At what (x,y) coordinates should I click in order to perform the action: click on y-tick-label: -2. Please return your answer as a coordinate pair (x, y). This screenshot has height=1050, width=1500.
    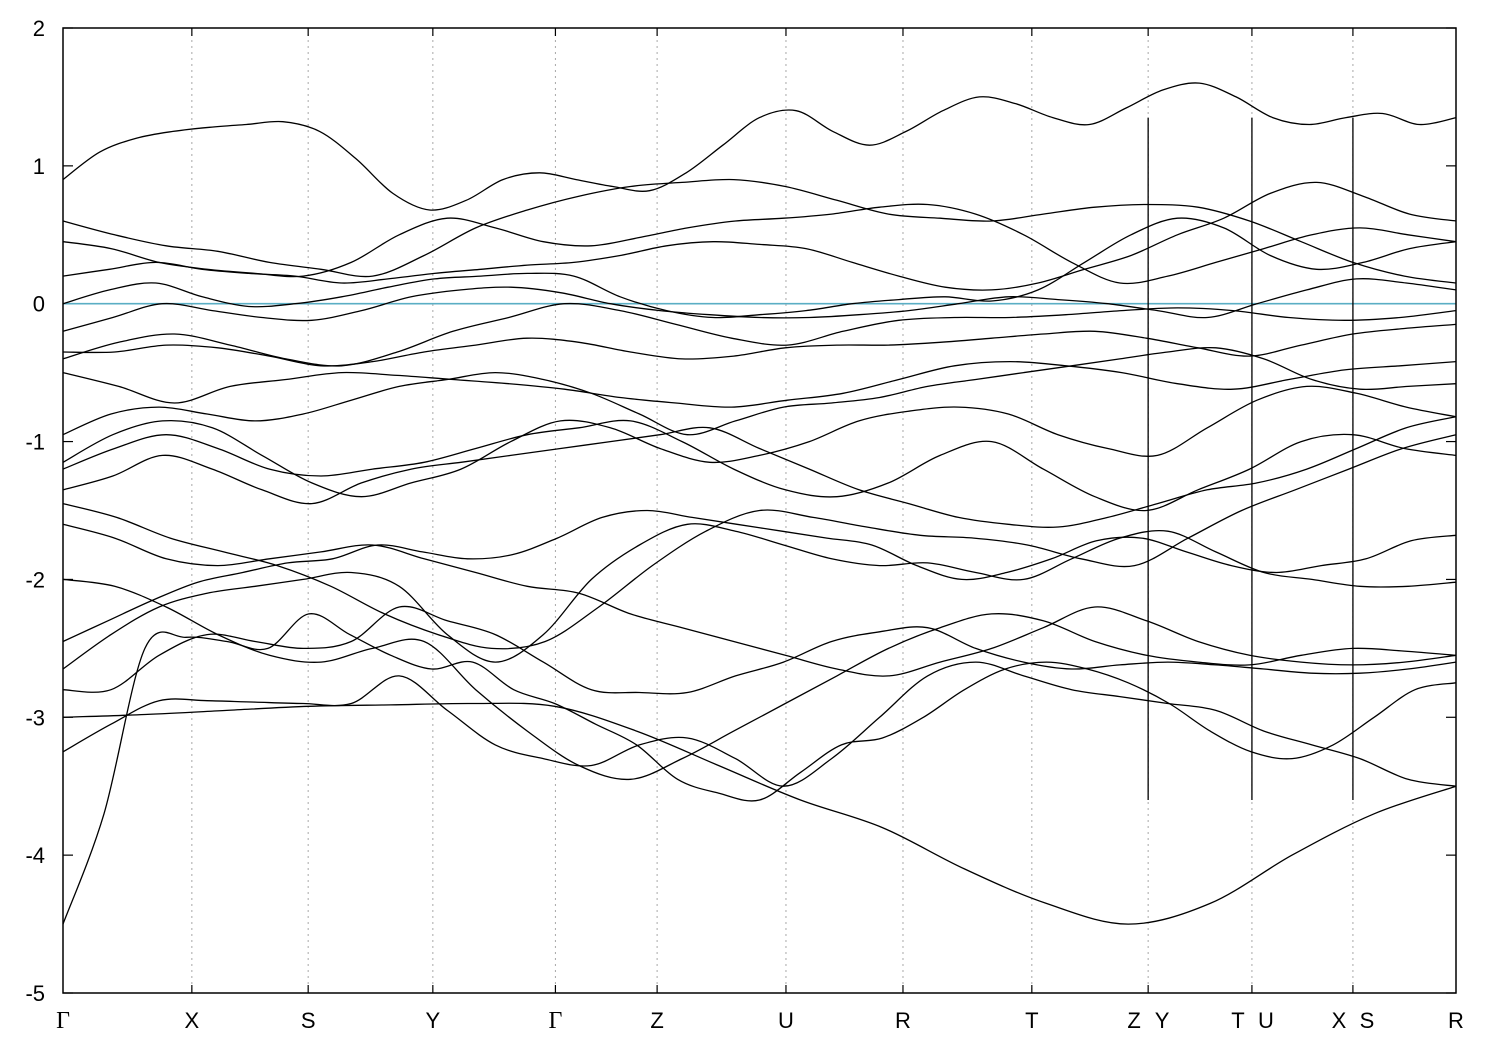
    Looking at the image, I should click on (35, 579).